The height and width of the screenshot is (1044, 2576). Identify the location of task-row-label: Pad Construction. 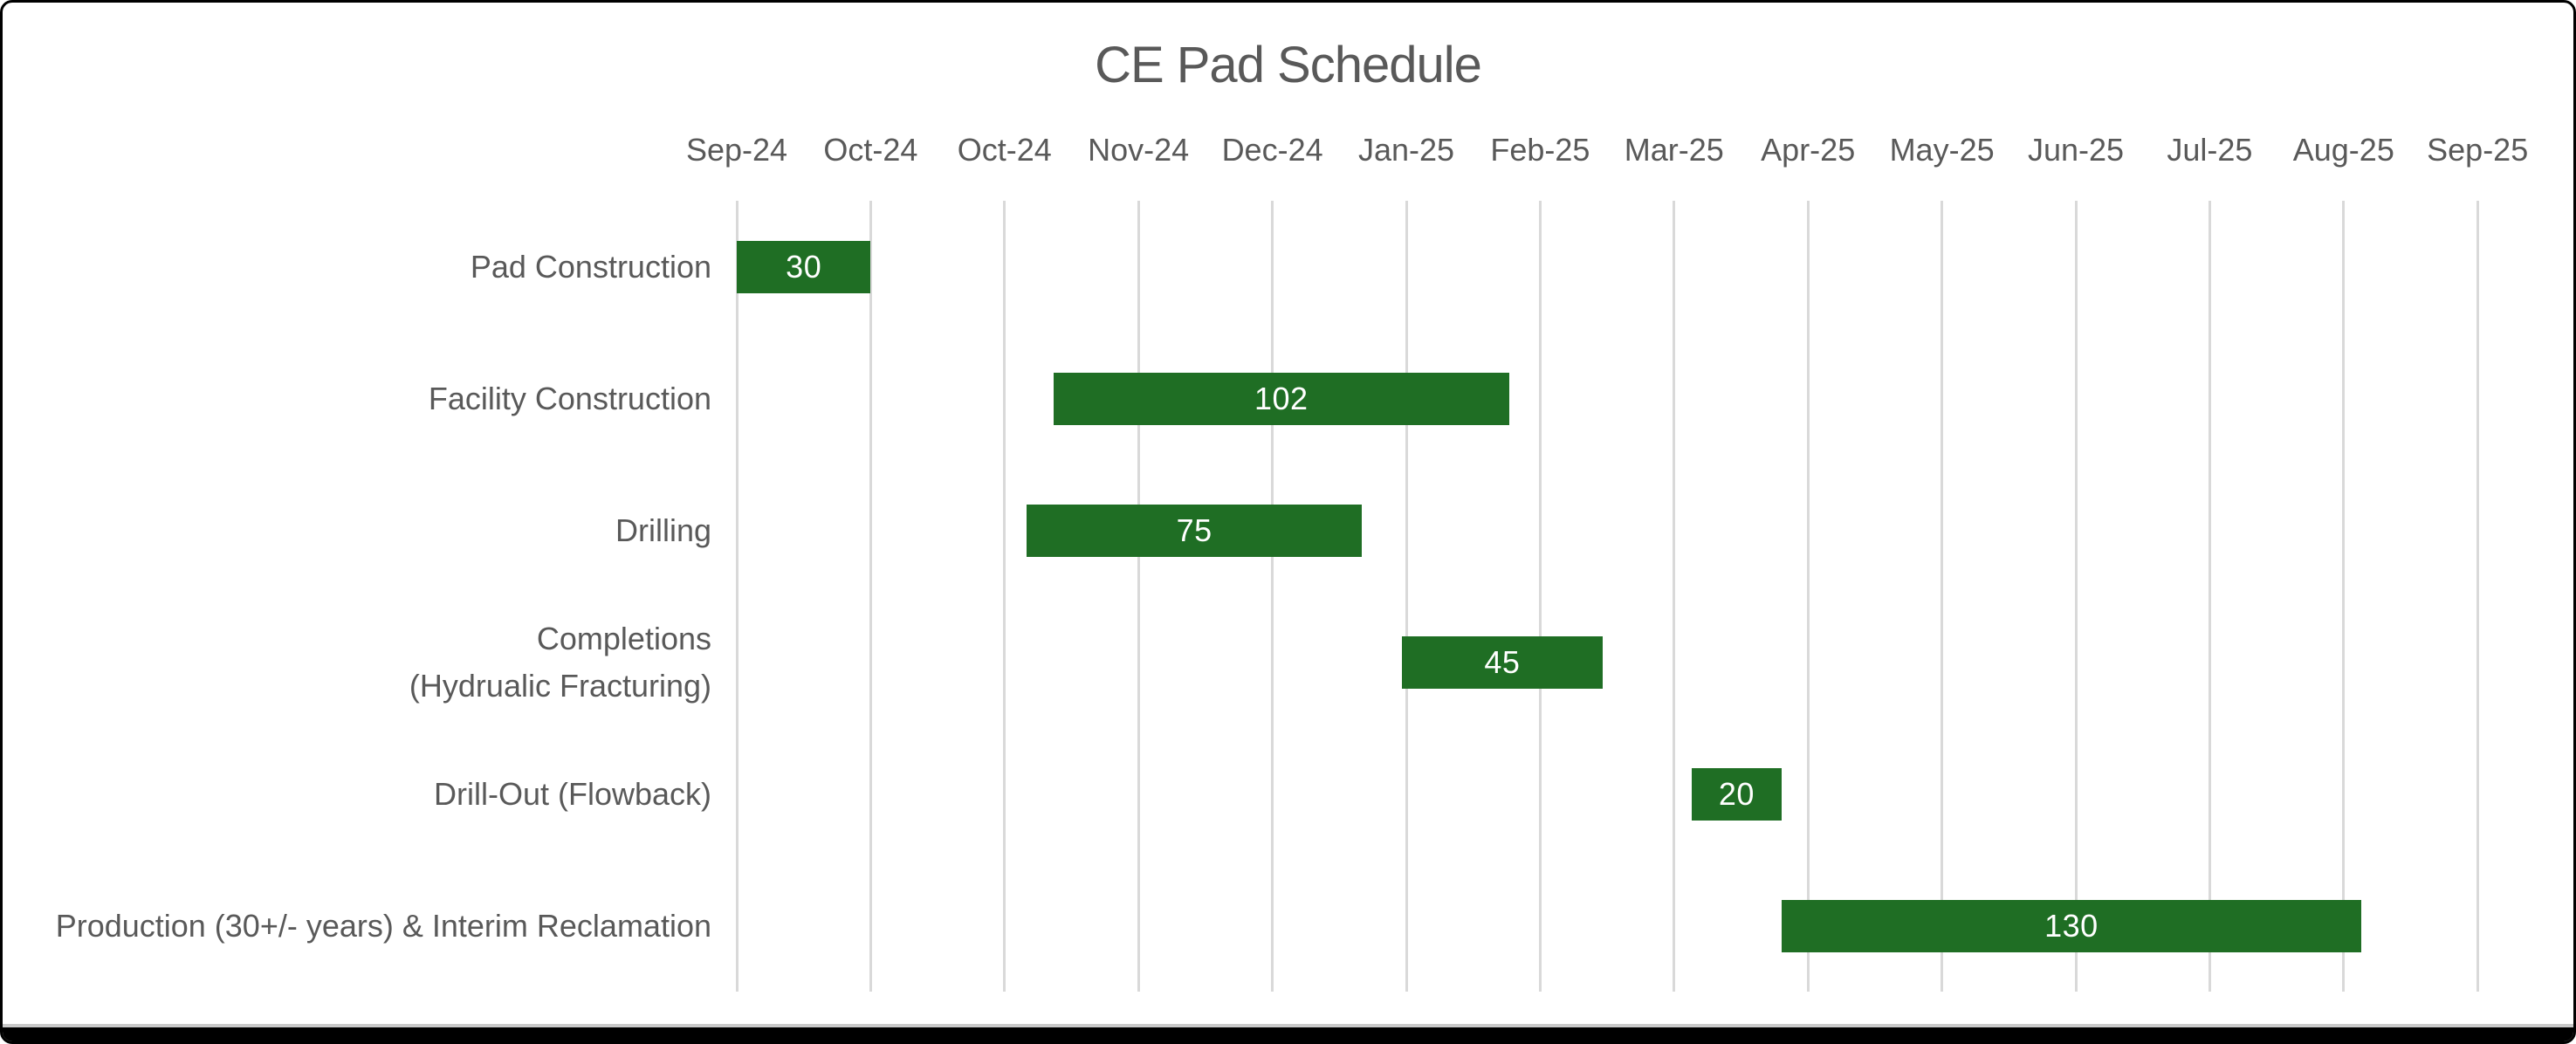
(590, 266).